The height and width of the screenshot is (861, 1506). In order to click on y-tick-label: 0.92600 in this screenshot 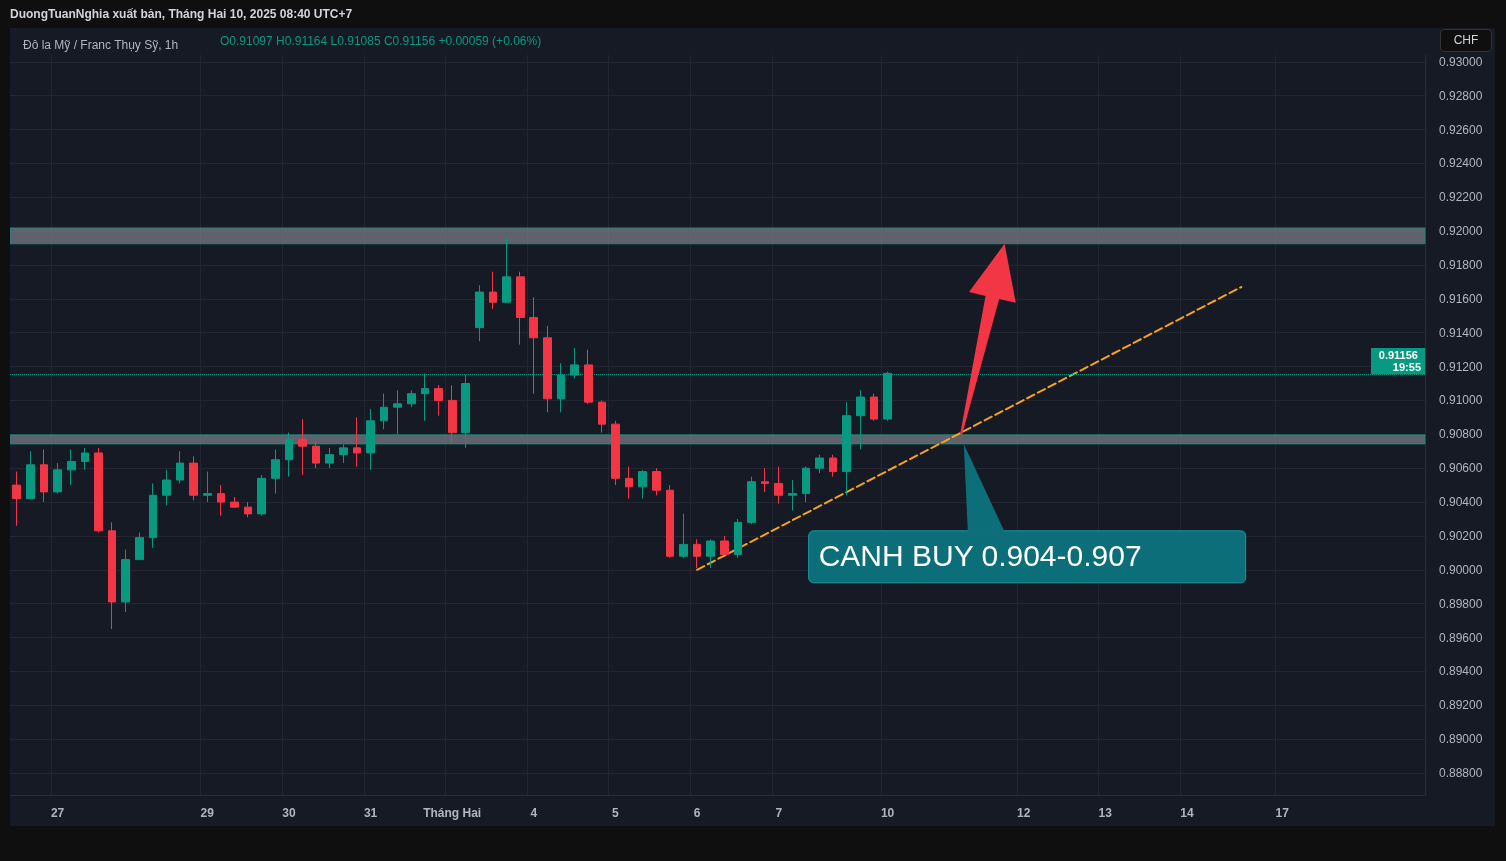, I will do `click(1461, 129)`.